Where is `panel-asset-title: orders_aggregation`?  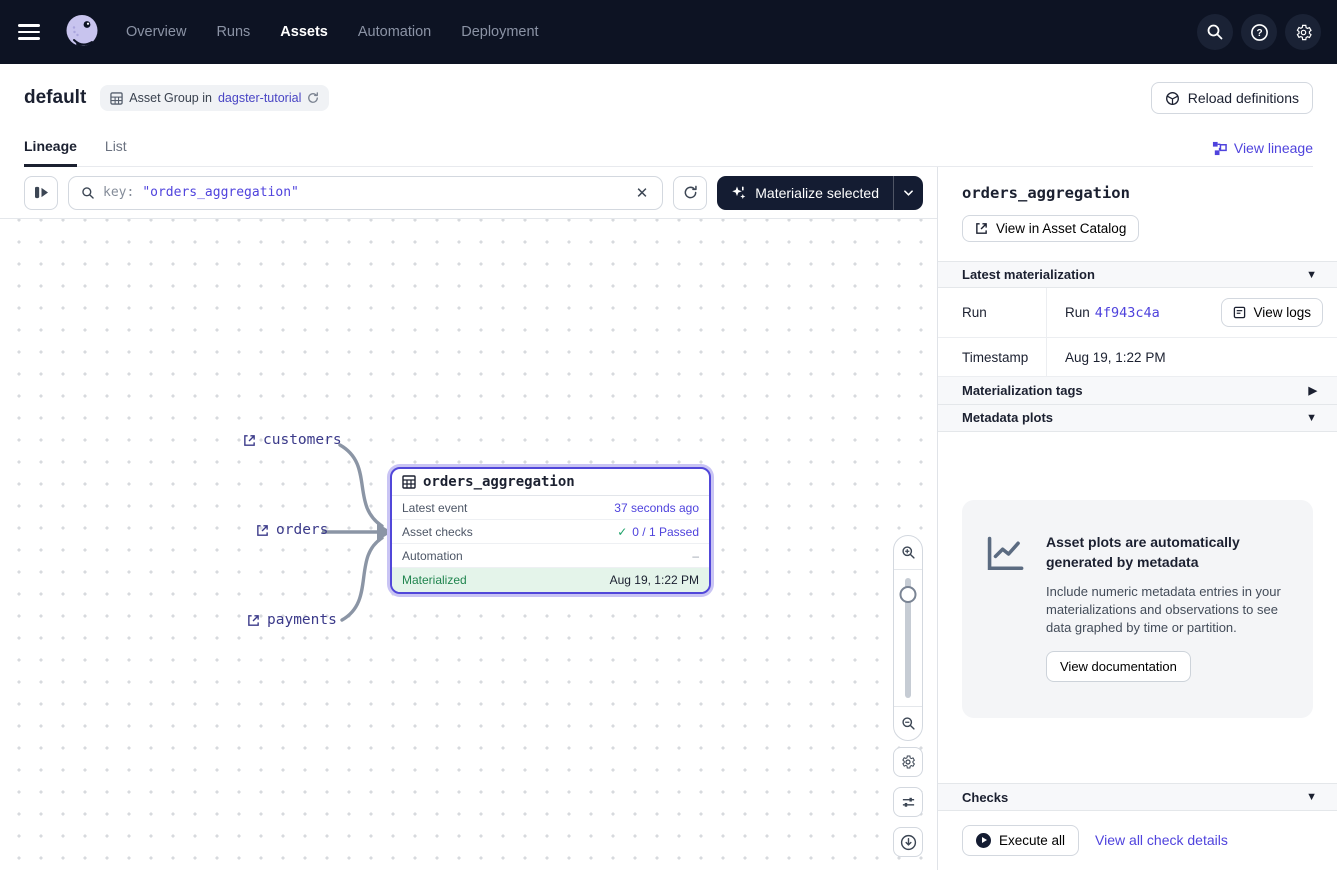
panel-asset-title: orders_aggregation is located at coordinates (1046, 193).